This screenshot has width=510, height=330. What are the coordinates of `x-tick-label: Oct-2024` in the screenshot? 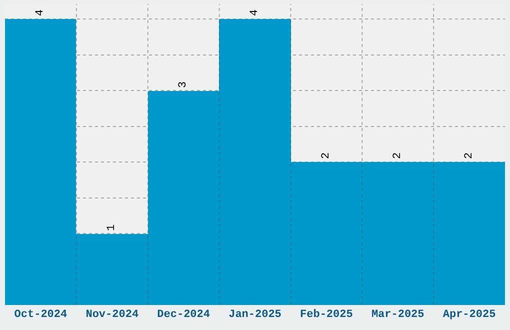 It's located at (41, 315).